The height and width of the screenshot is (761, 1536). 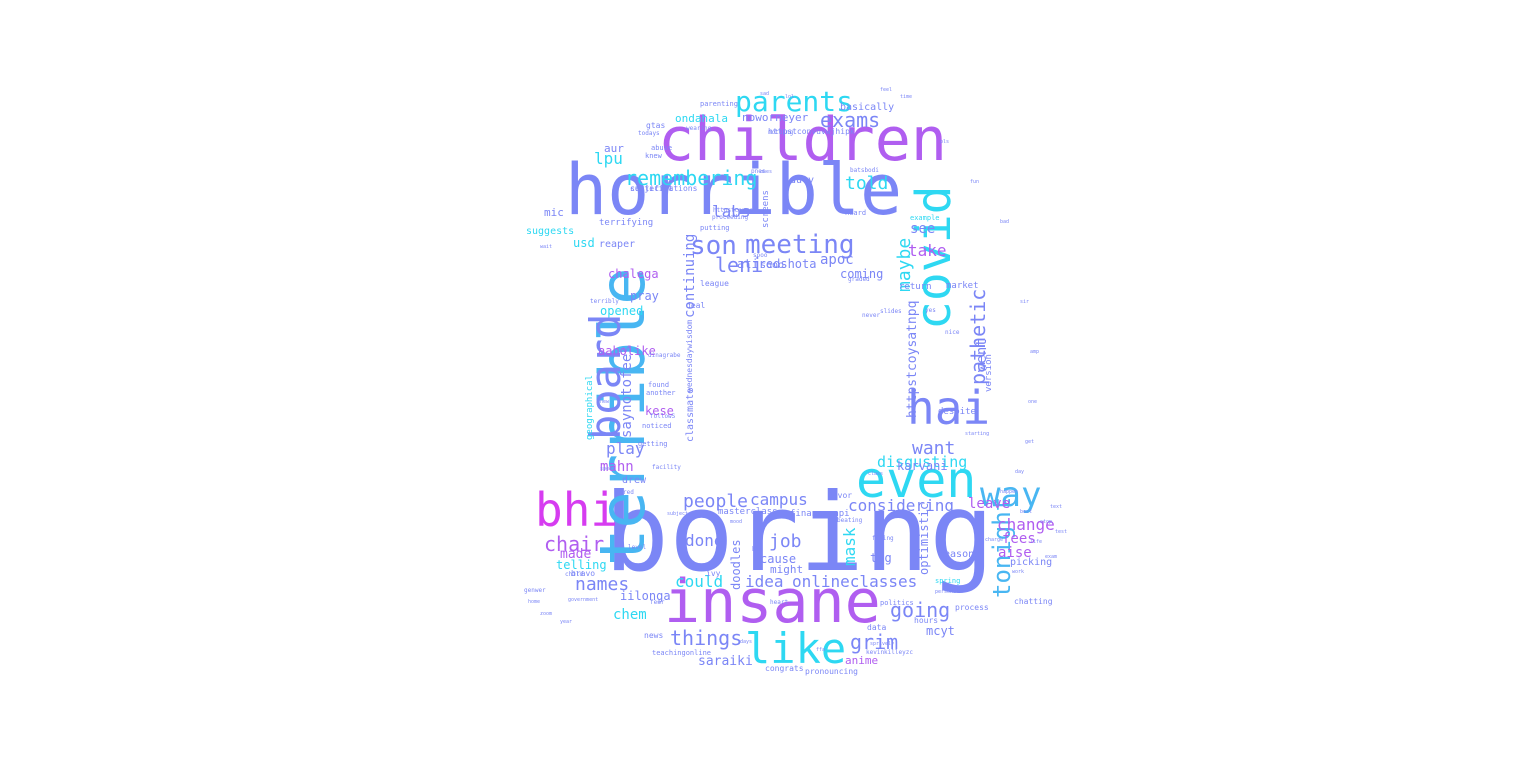 I want to click on cloud-word: bhi, so click(x=577, y=510).